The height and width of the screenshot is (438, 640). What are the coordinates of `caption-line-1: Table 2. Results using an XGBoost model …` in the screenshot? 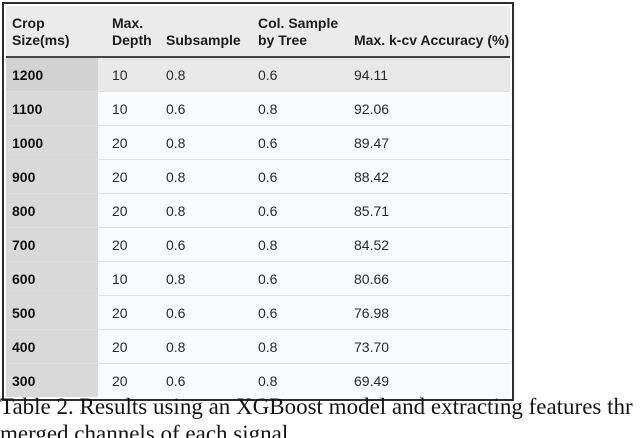 It's located at (316, 406).